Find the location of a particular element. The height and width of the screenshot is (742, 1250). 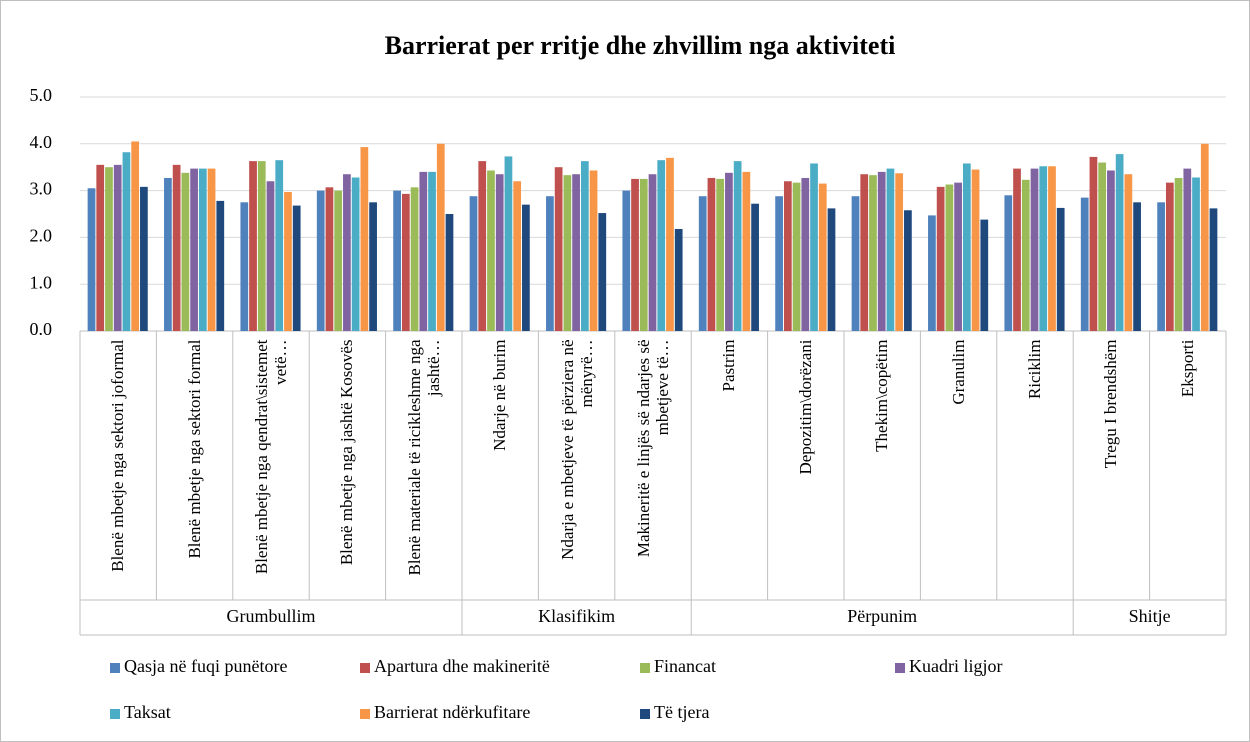

y-tick-label: 2.0 is located at coordinates (41, 236).